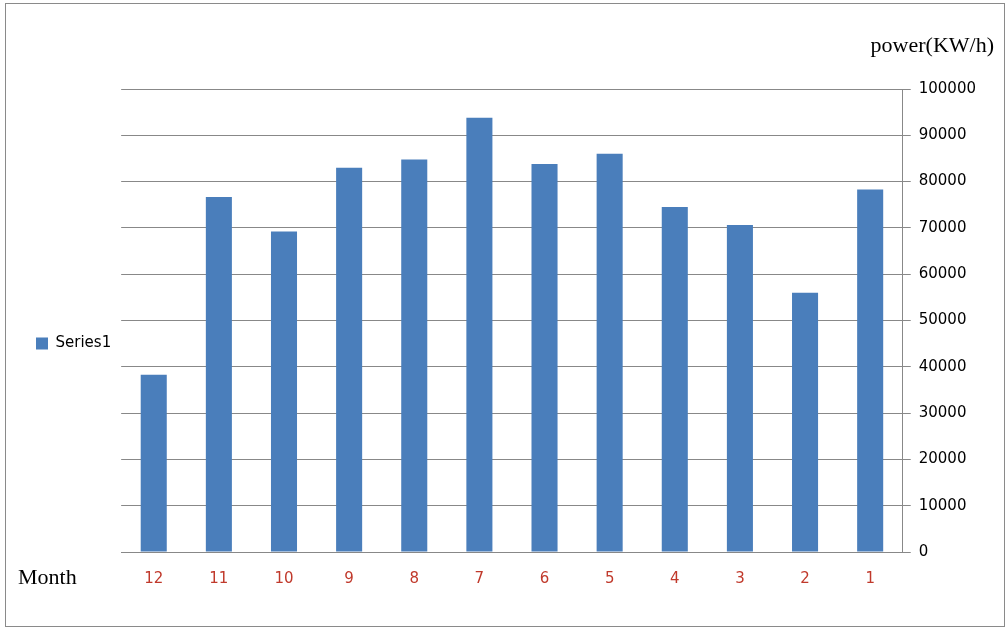  What do you see at coordinates (219, 577) in the screenshot?
I see `x-tick-label: 11` at bounding box center [219, 577].